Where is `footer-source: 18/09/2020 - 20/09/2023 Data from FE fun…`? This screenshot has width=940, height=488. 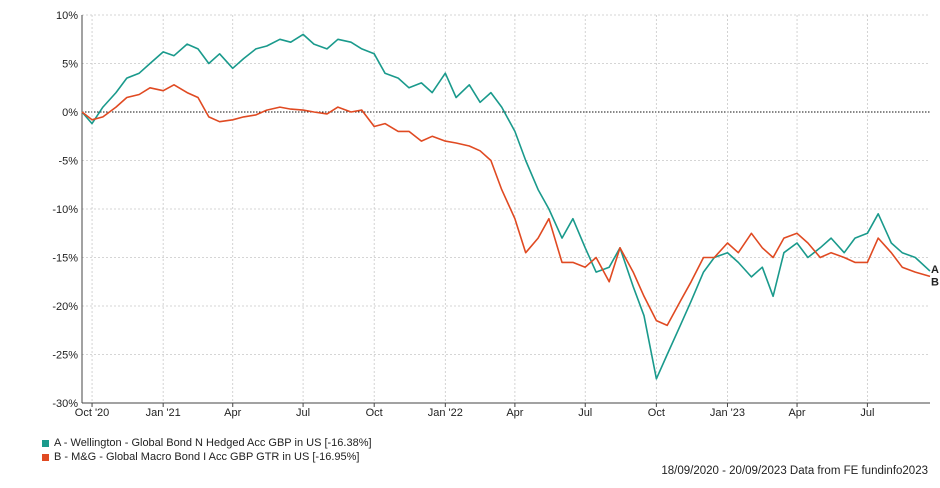 footer-source: 18/09/2020 - 20/09/2023 Data from FE fun… is located at coordinates (794, 471).